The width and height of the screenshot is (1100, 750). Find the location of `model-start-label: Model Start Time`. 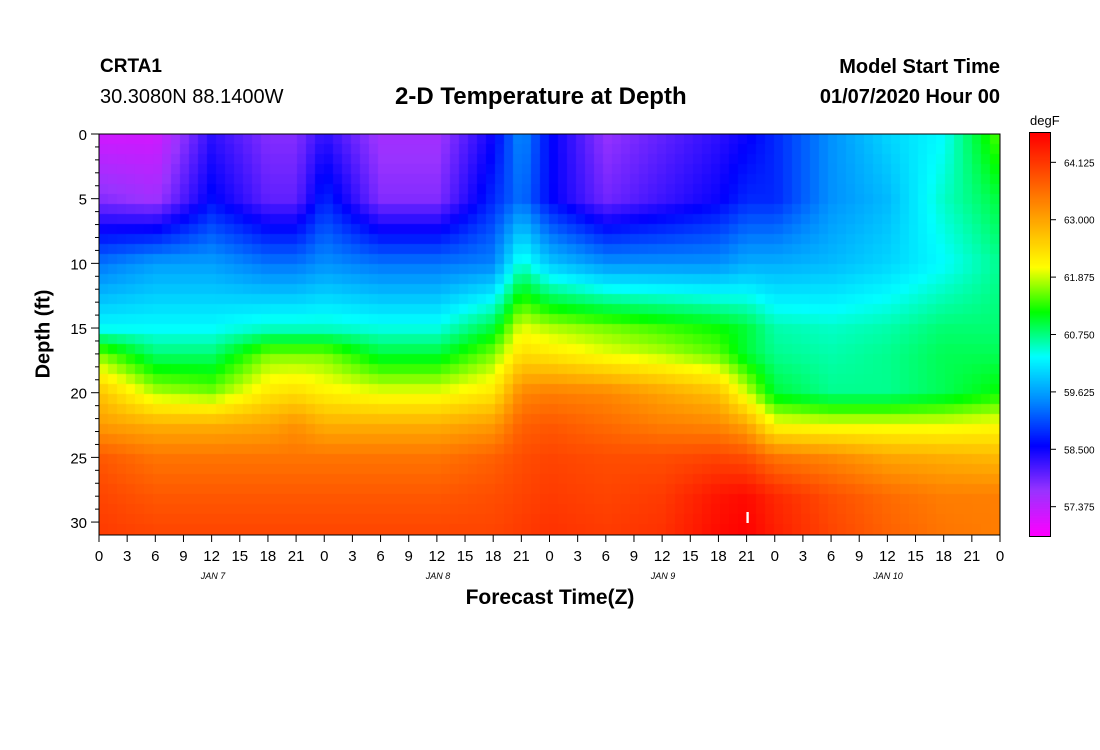

model-start-label: Model Start Time is located at coordinates (919, 67).